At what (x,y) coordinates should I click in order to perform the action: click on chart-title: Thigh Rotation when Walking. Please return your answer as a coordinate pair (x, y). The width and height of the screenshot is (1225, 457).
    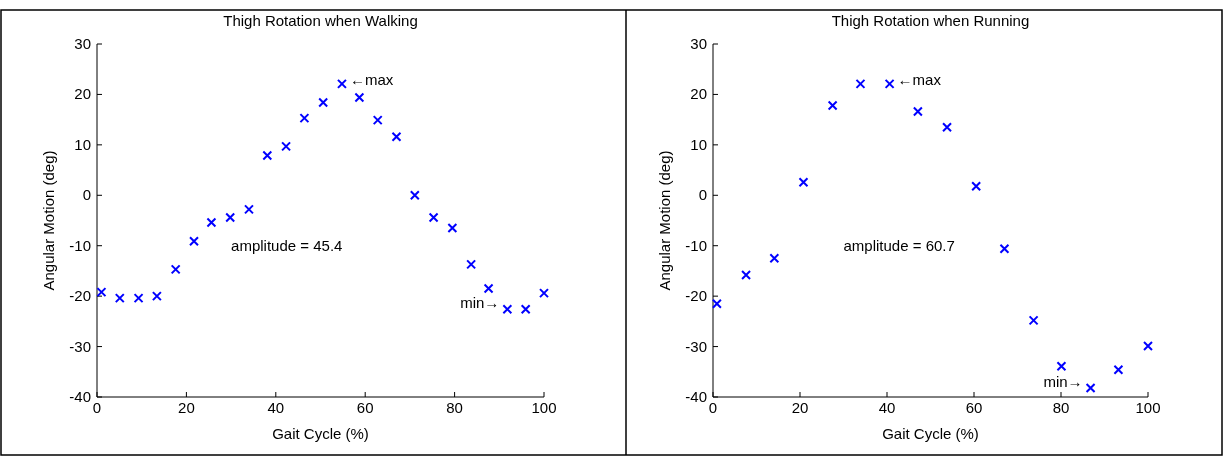
    Looking at the image, I should click on (320, 20).